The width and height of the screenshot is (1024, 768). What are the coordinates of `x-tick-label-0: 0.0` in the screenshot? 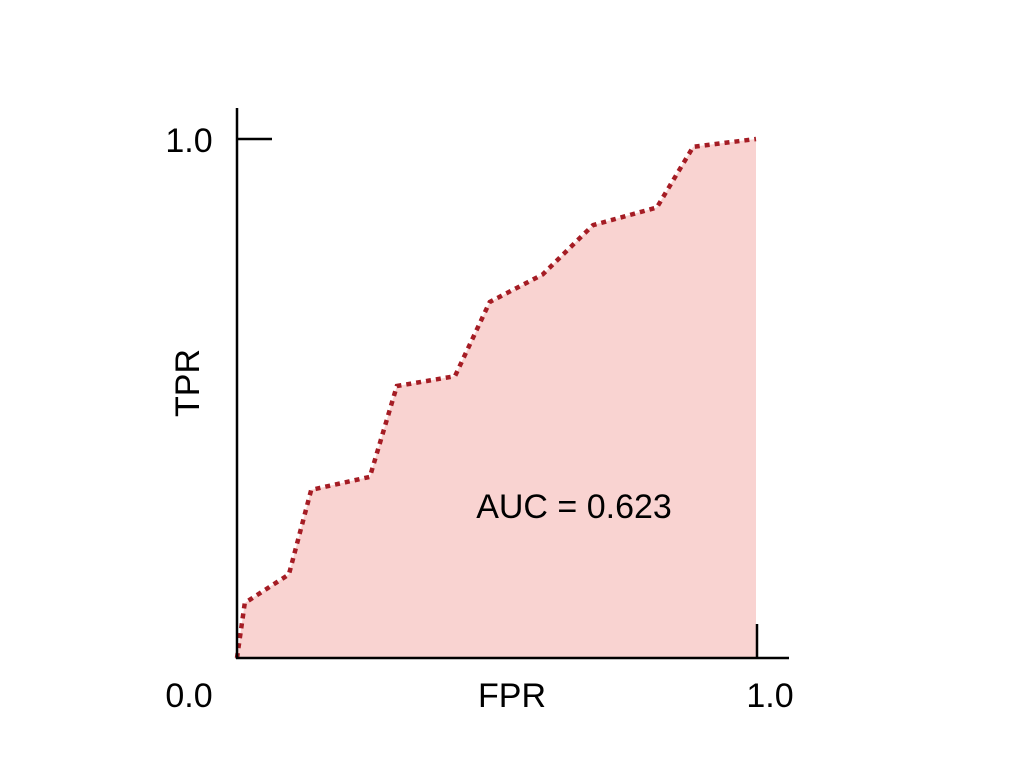 It's located at (188, 696).